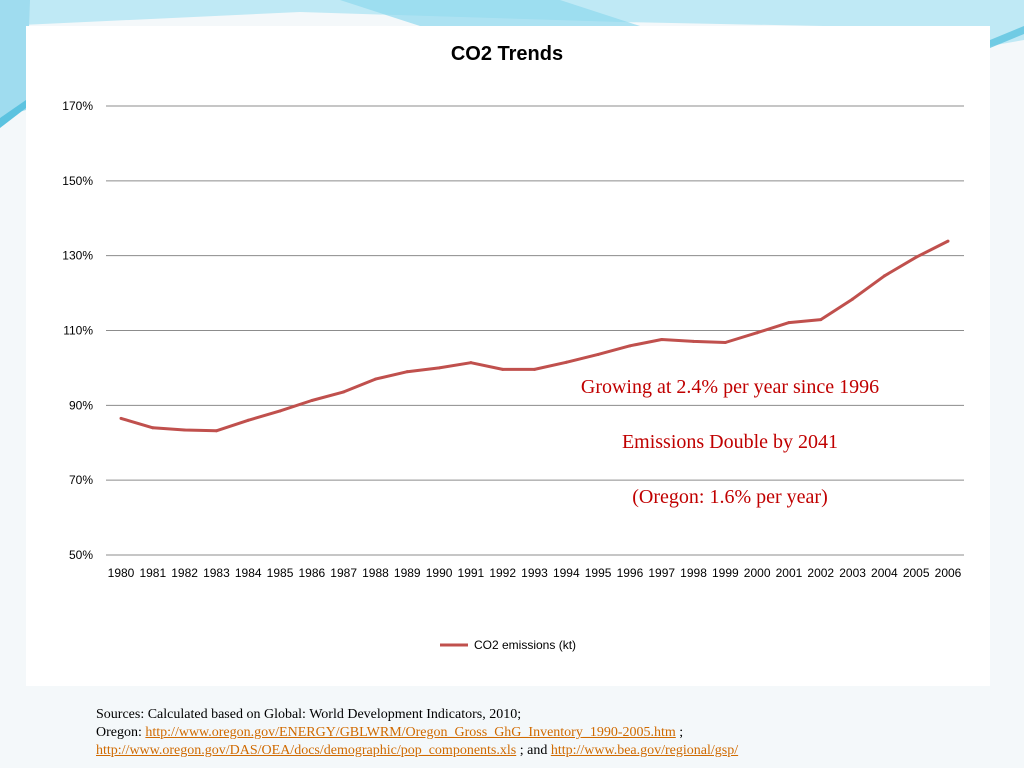 The height and width of the screenshot is (768, 1024). Describe the element at coordinates (77, 181) in the screenshot. I see `y-tick-label: 150%` at that location.